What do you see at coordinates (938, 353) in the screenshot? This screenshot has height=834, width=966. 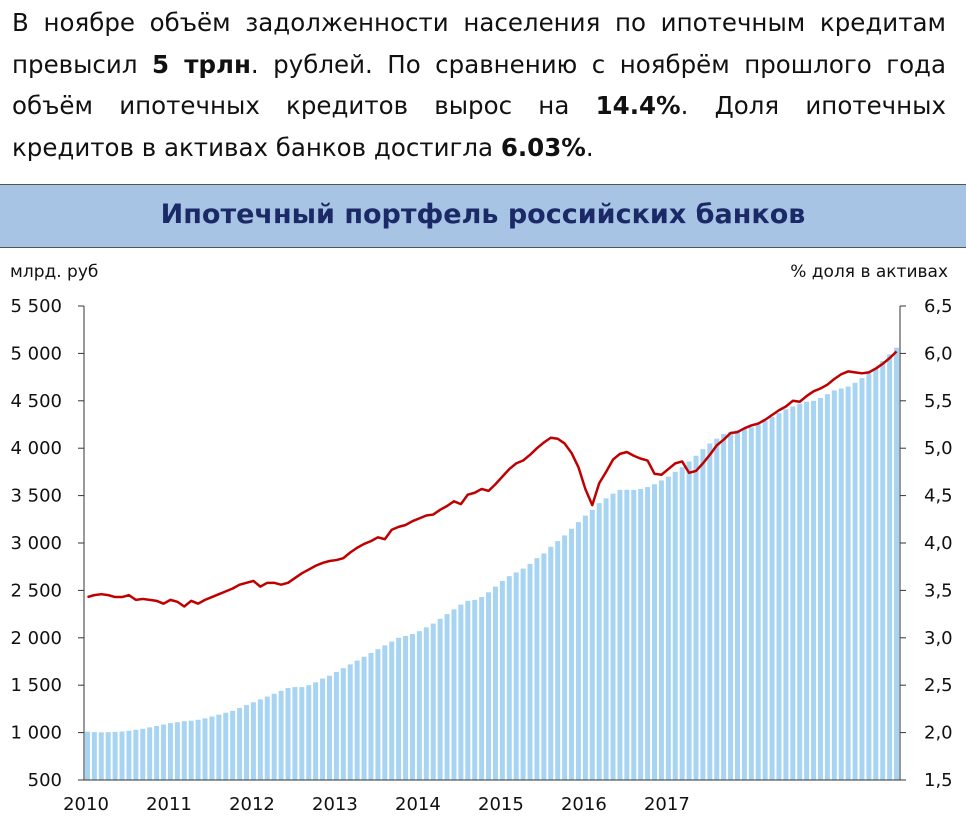 I see `right-tick-label: 6,0` at bounding box center [938, 353].